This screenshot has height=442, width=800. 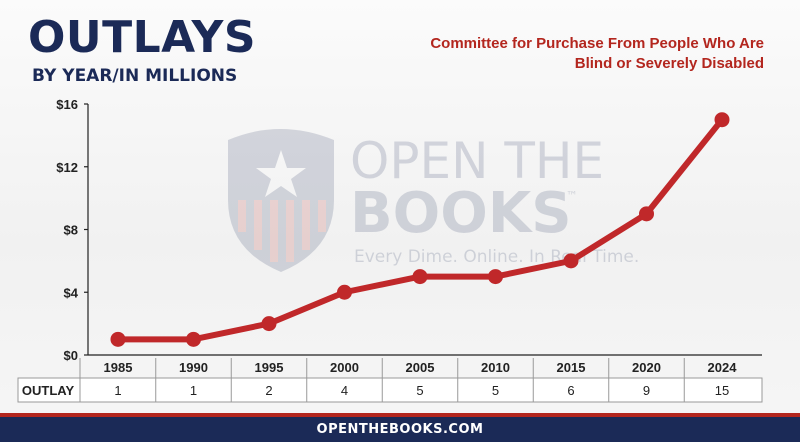 What do you see at coordinates (48, 390) in the screenshot?
I see `table-row-label: OUTLAY` at bounding box center [48, 390].